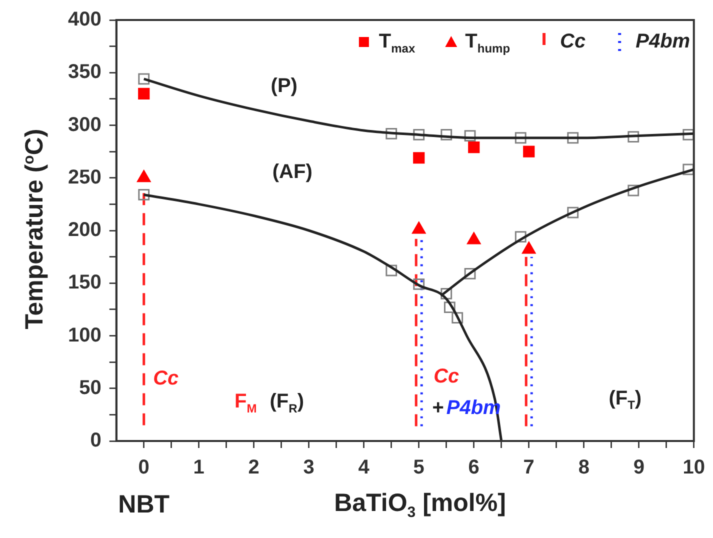 This screenshot has height=538, width=713. What do you see at coordinates (284, 85) in the screenshot?
I see `annotation: (P)` at bounding box center [284, 85].